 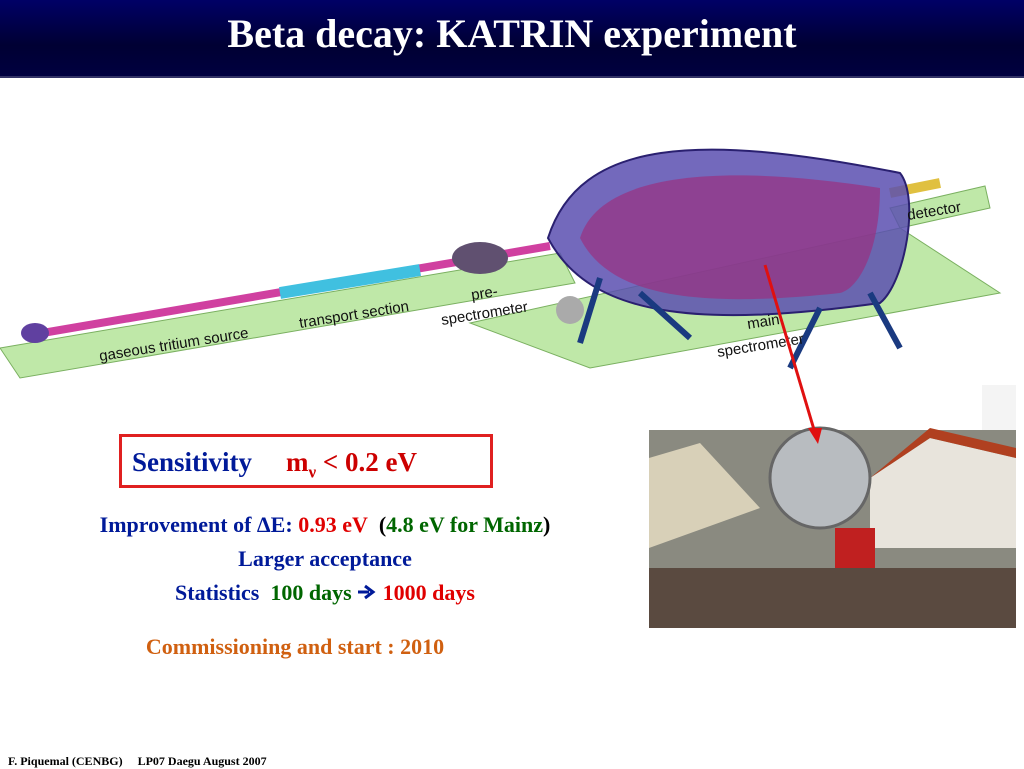 I want to click on label-main: main, so click(x=763, y=322).